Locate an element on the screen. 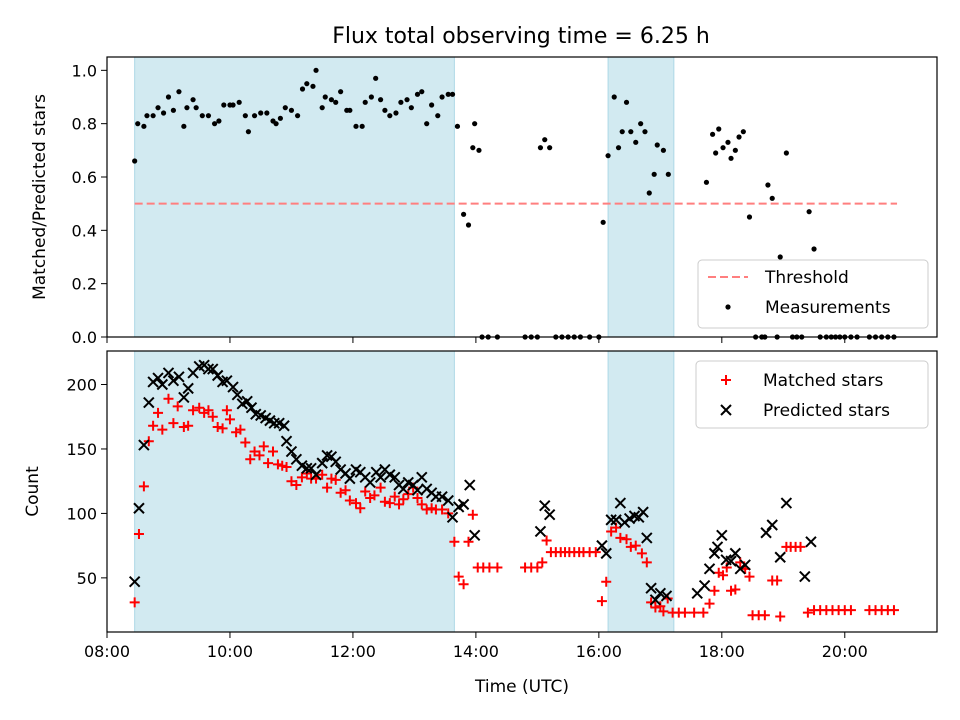  y-tick-label: 200 is located at coordinates (81, 385).